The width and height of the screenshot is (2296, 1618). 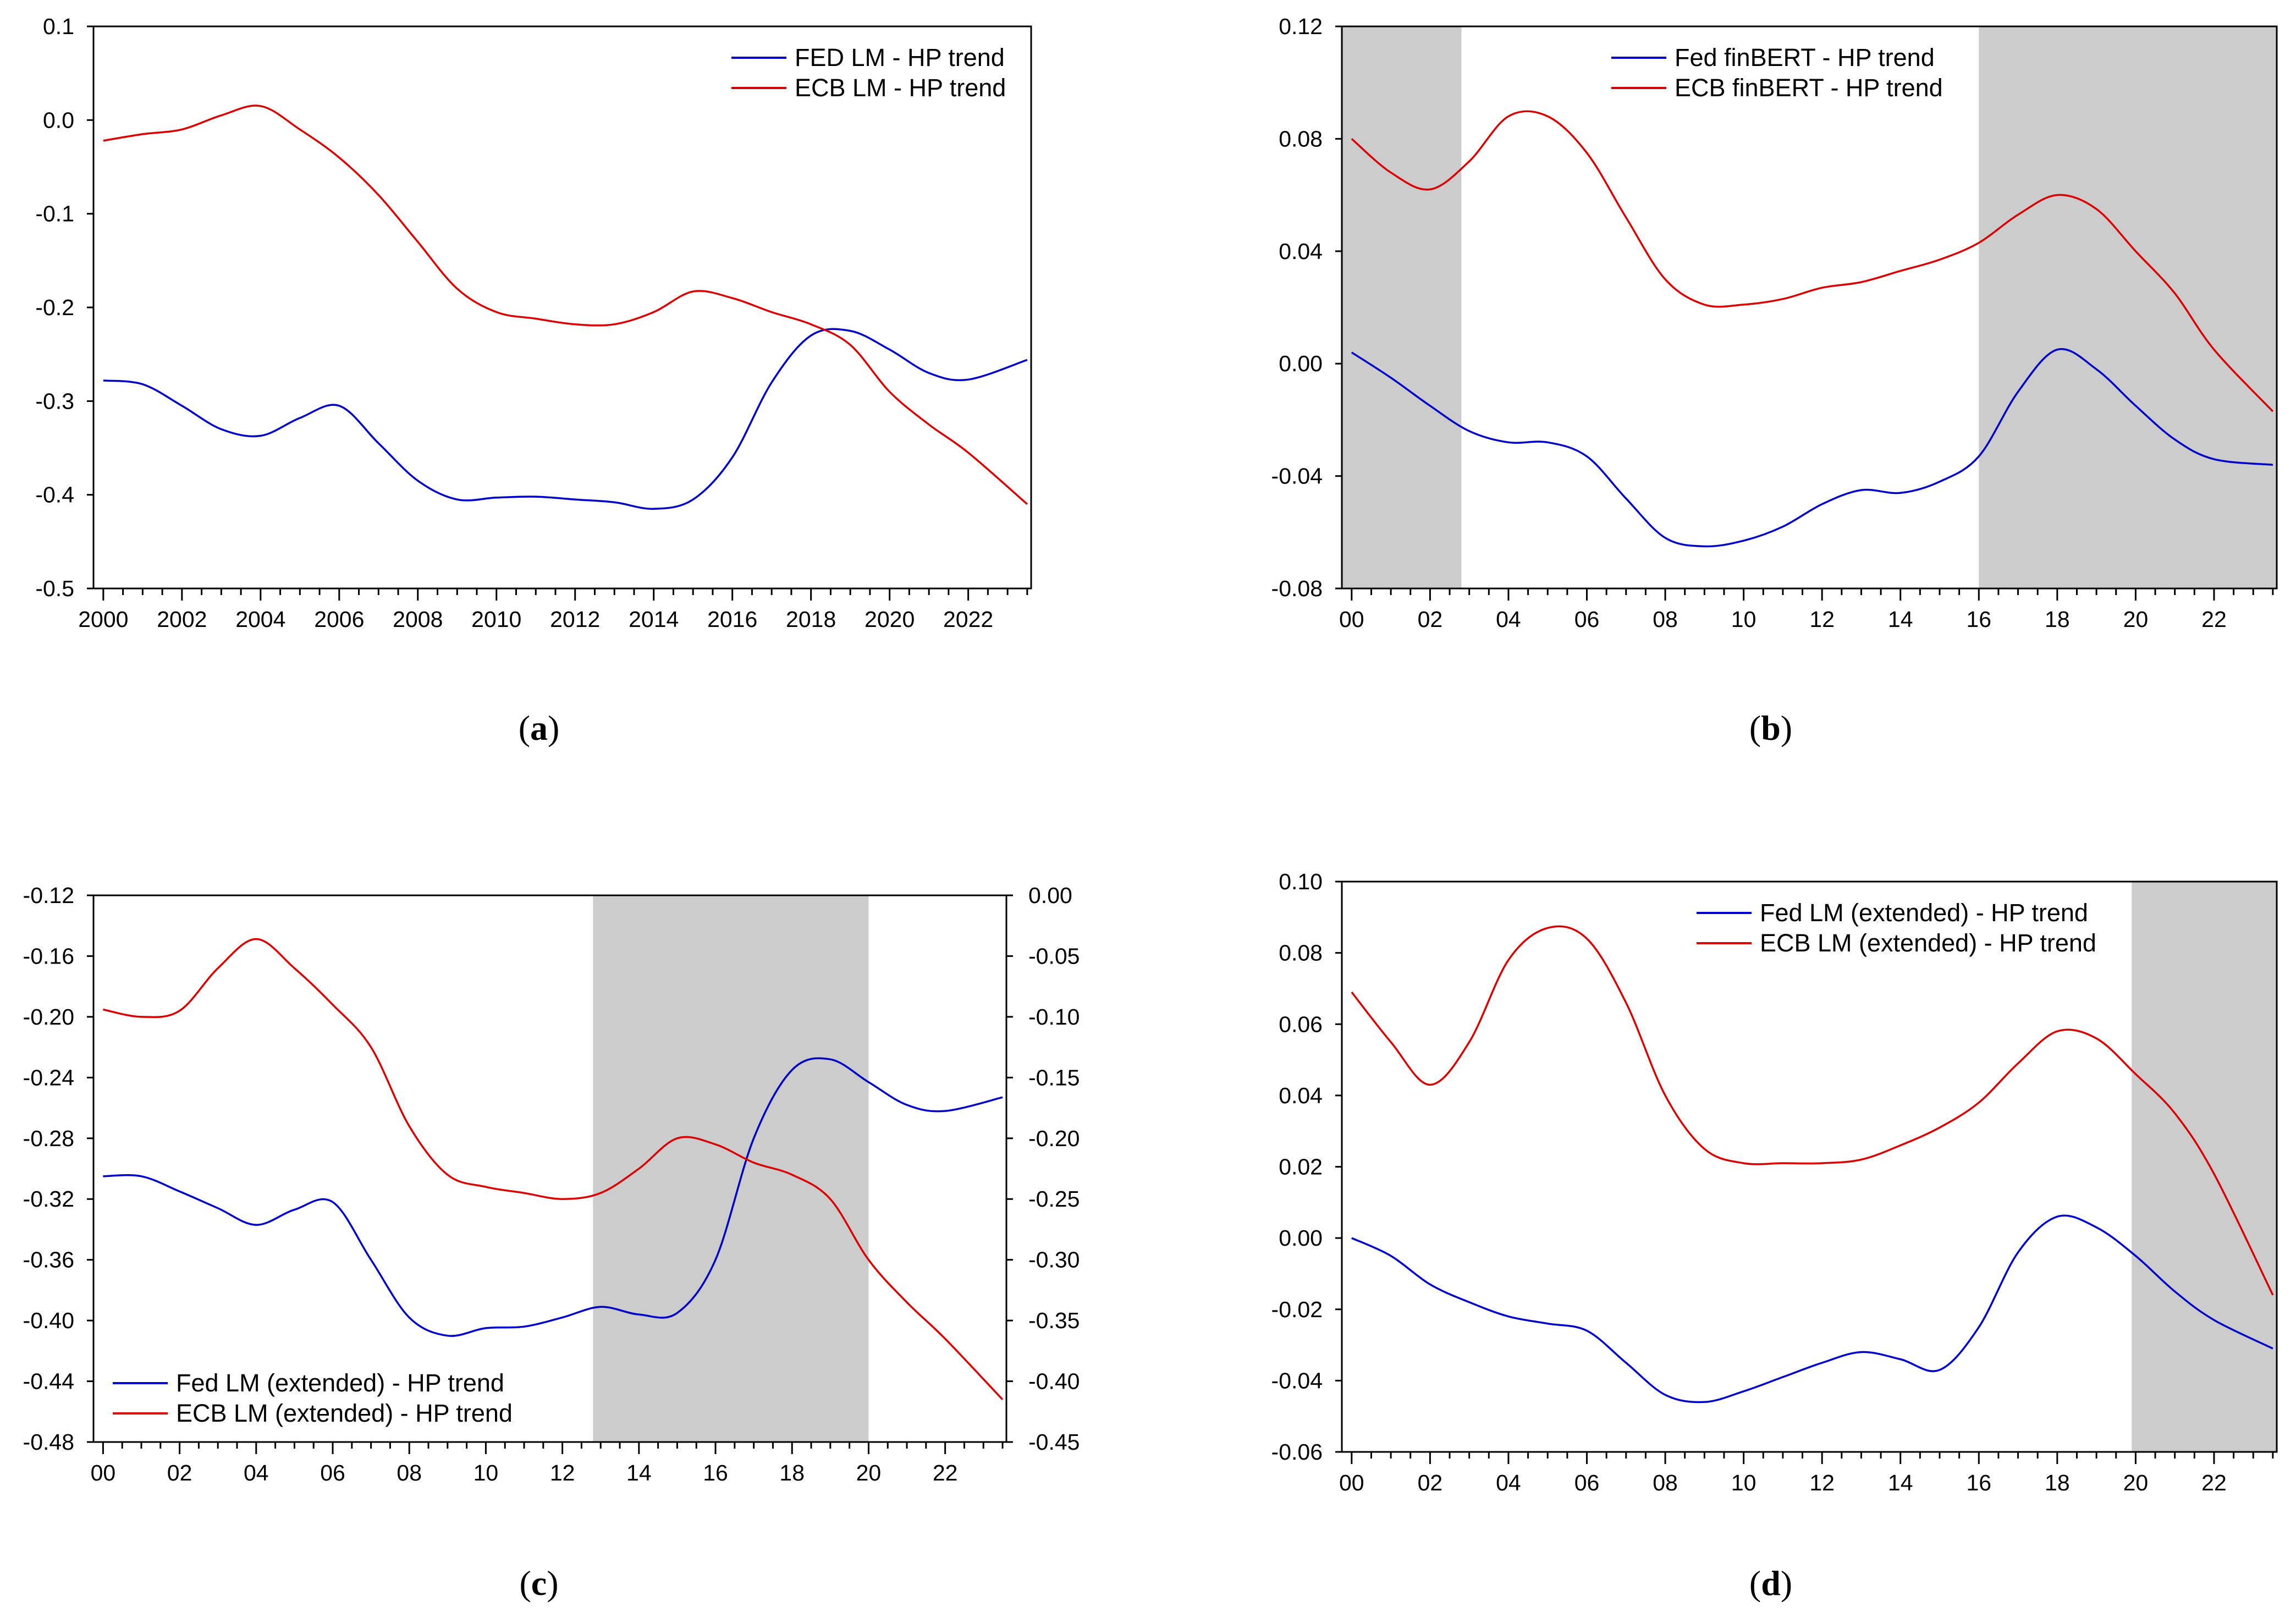 I want to click on x-tick-label: 2010, so click(x=496, y=619).